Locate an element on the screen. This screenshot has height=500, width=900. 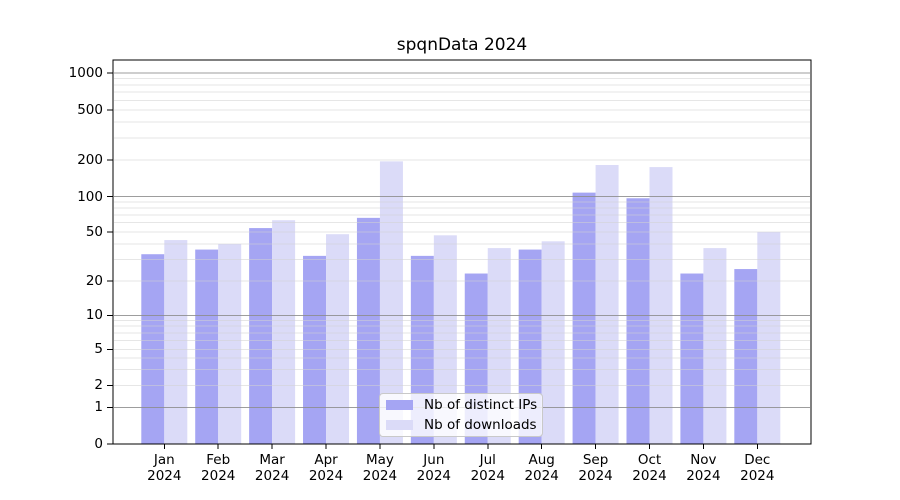
y-tick-label: 500 is located at coordinates (90, 110).